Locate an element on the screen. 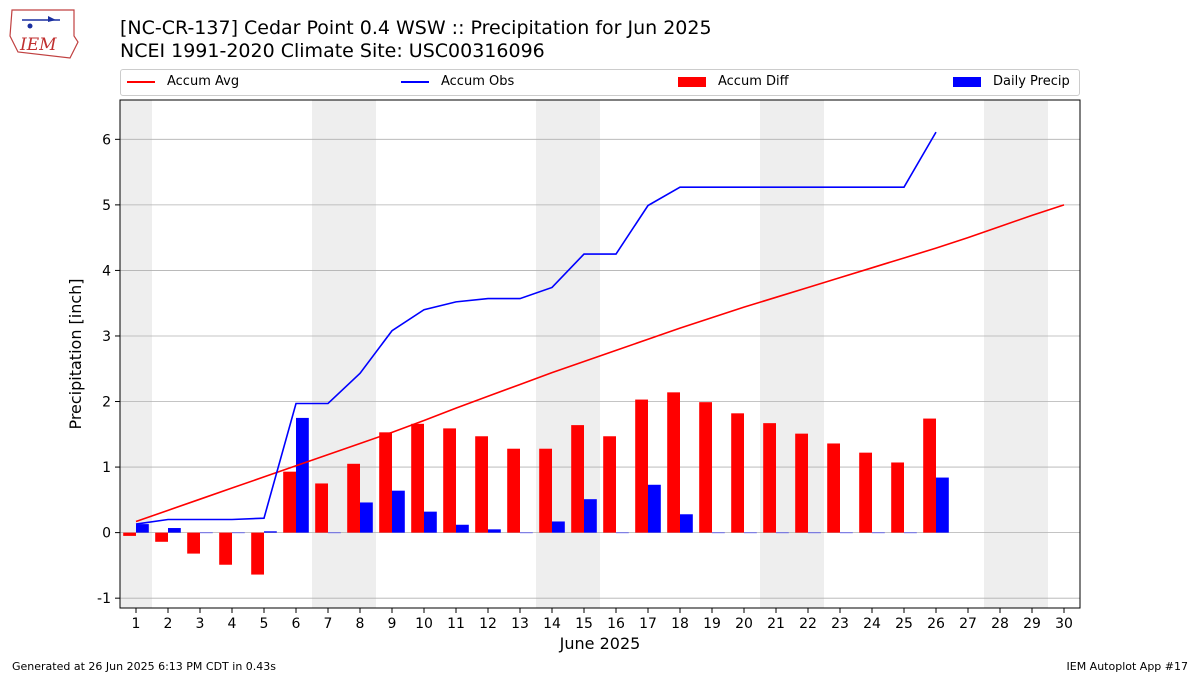 This screenshot has width=1200, height=675. x-tick-label: 26 is located at coordinates (936, 624).